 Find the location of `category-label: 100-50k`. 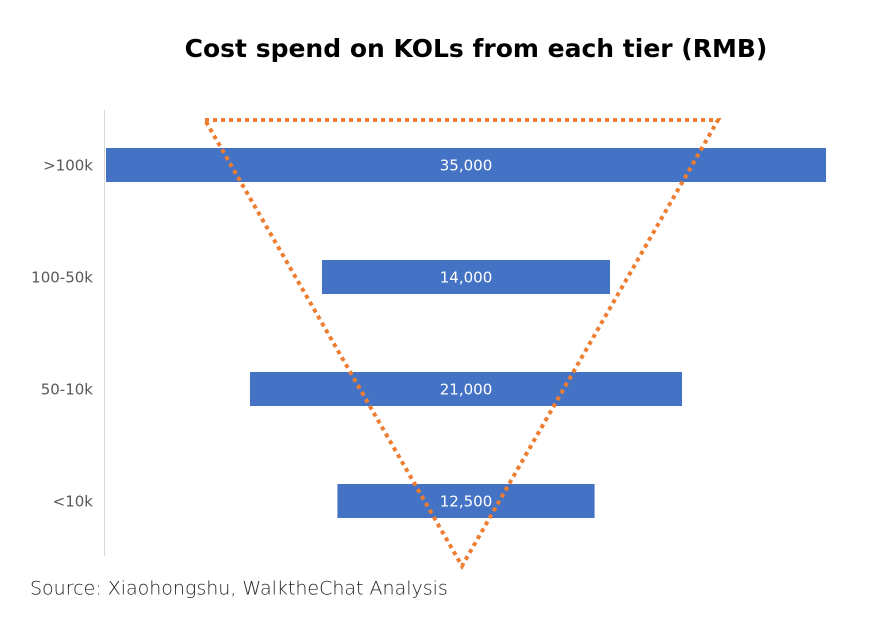

category-label: 100-50k is located at coordinates (62, 278).